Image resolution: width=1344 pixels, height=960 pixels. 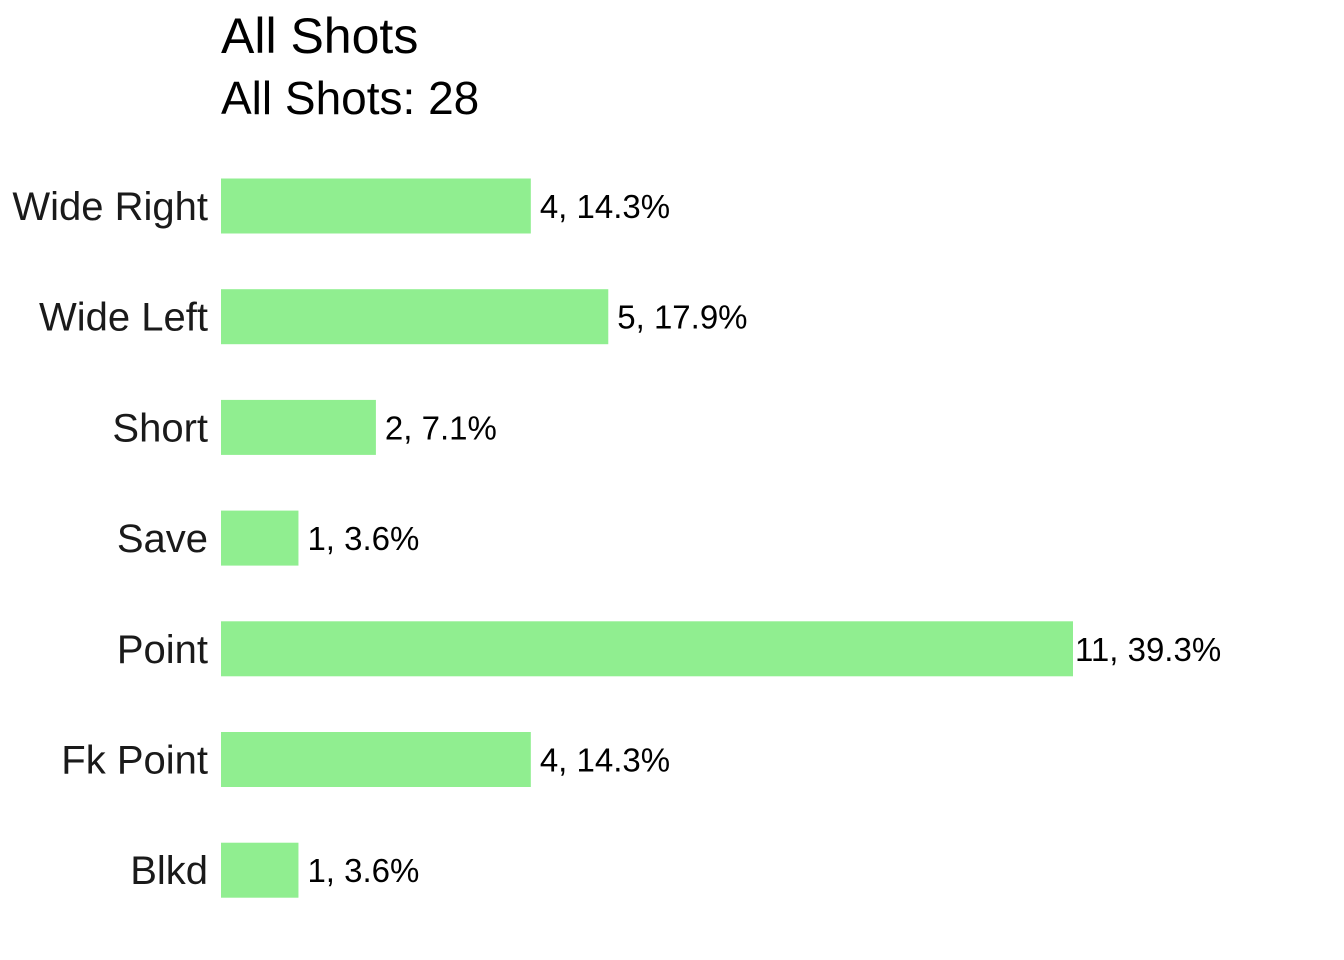 What do you see at coordinates (682, 317) in the screenshot?
I see `data-label: 5, 17.9%` at bounding box center [682, 317].